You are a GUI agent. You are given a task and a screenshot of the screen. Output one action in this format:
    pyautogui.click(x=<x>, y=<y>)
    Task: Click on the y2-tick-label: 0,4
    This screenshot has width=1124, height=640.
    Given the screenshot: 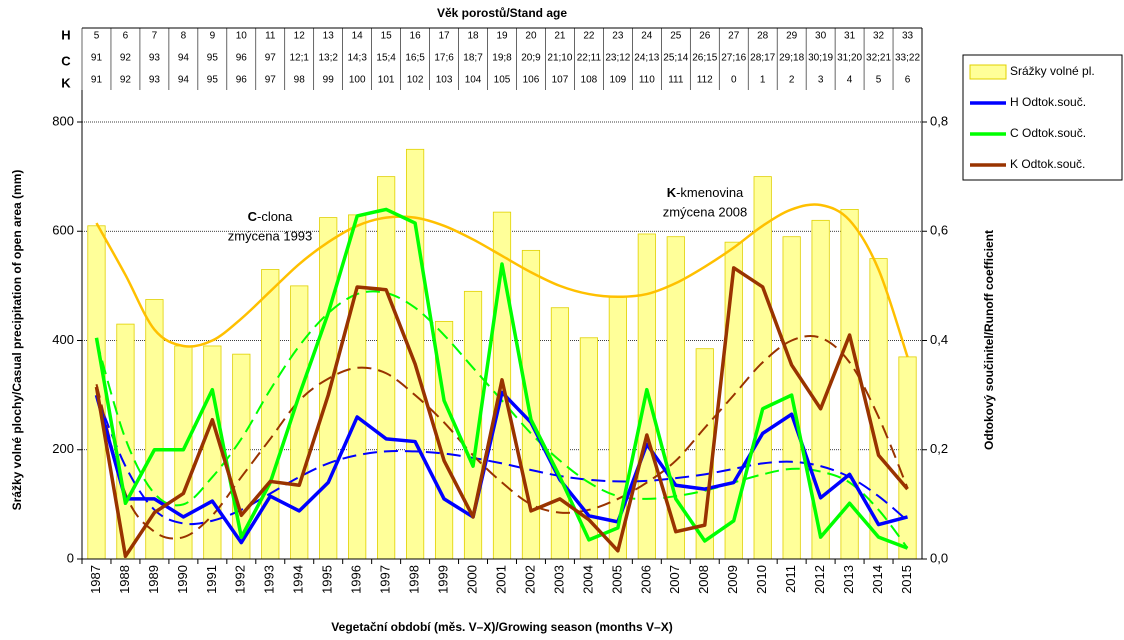 What is the action you would take?
    pyautogui.click(x=939, y=339)
    